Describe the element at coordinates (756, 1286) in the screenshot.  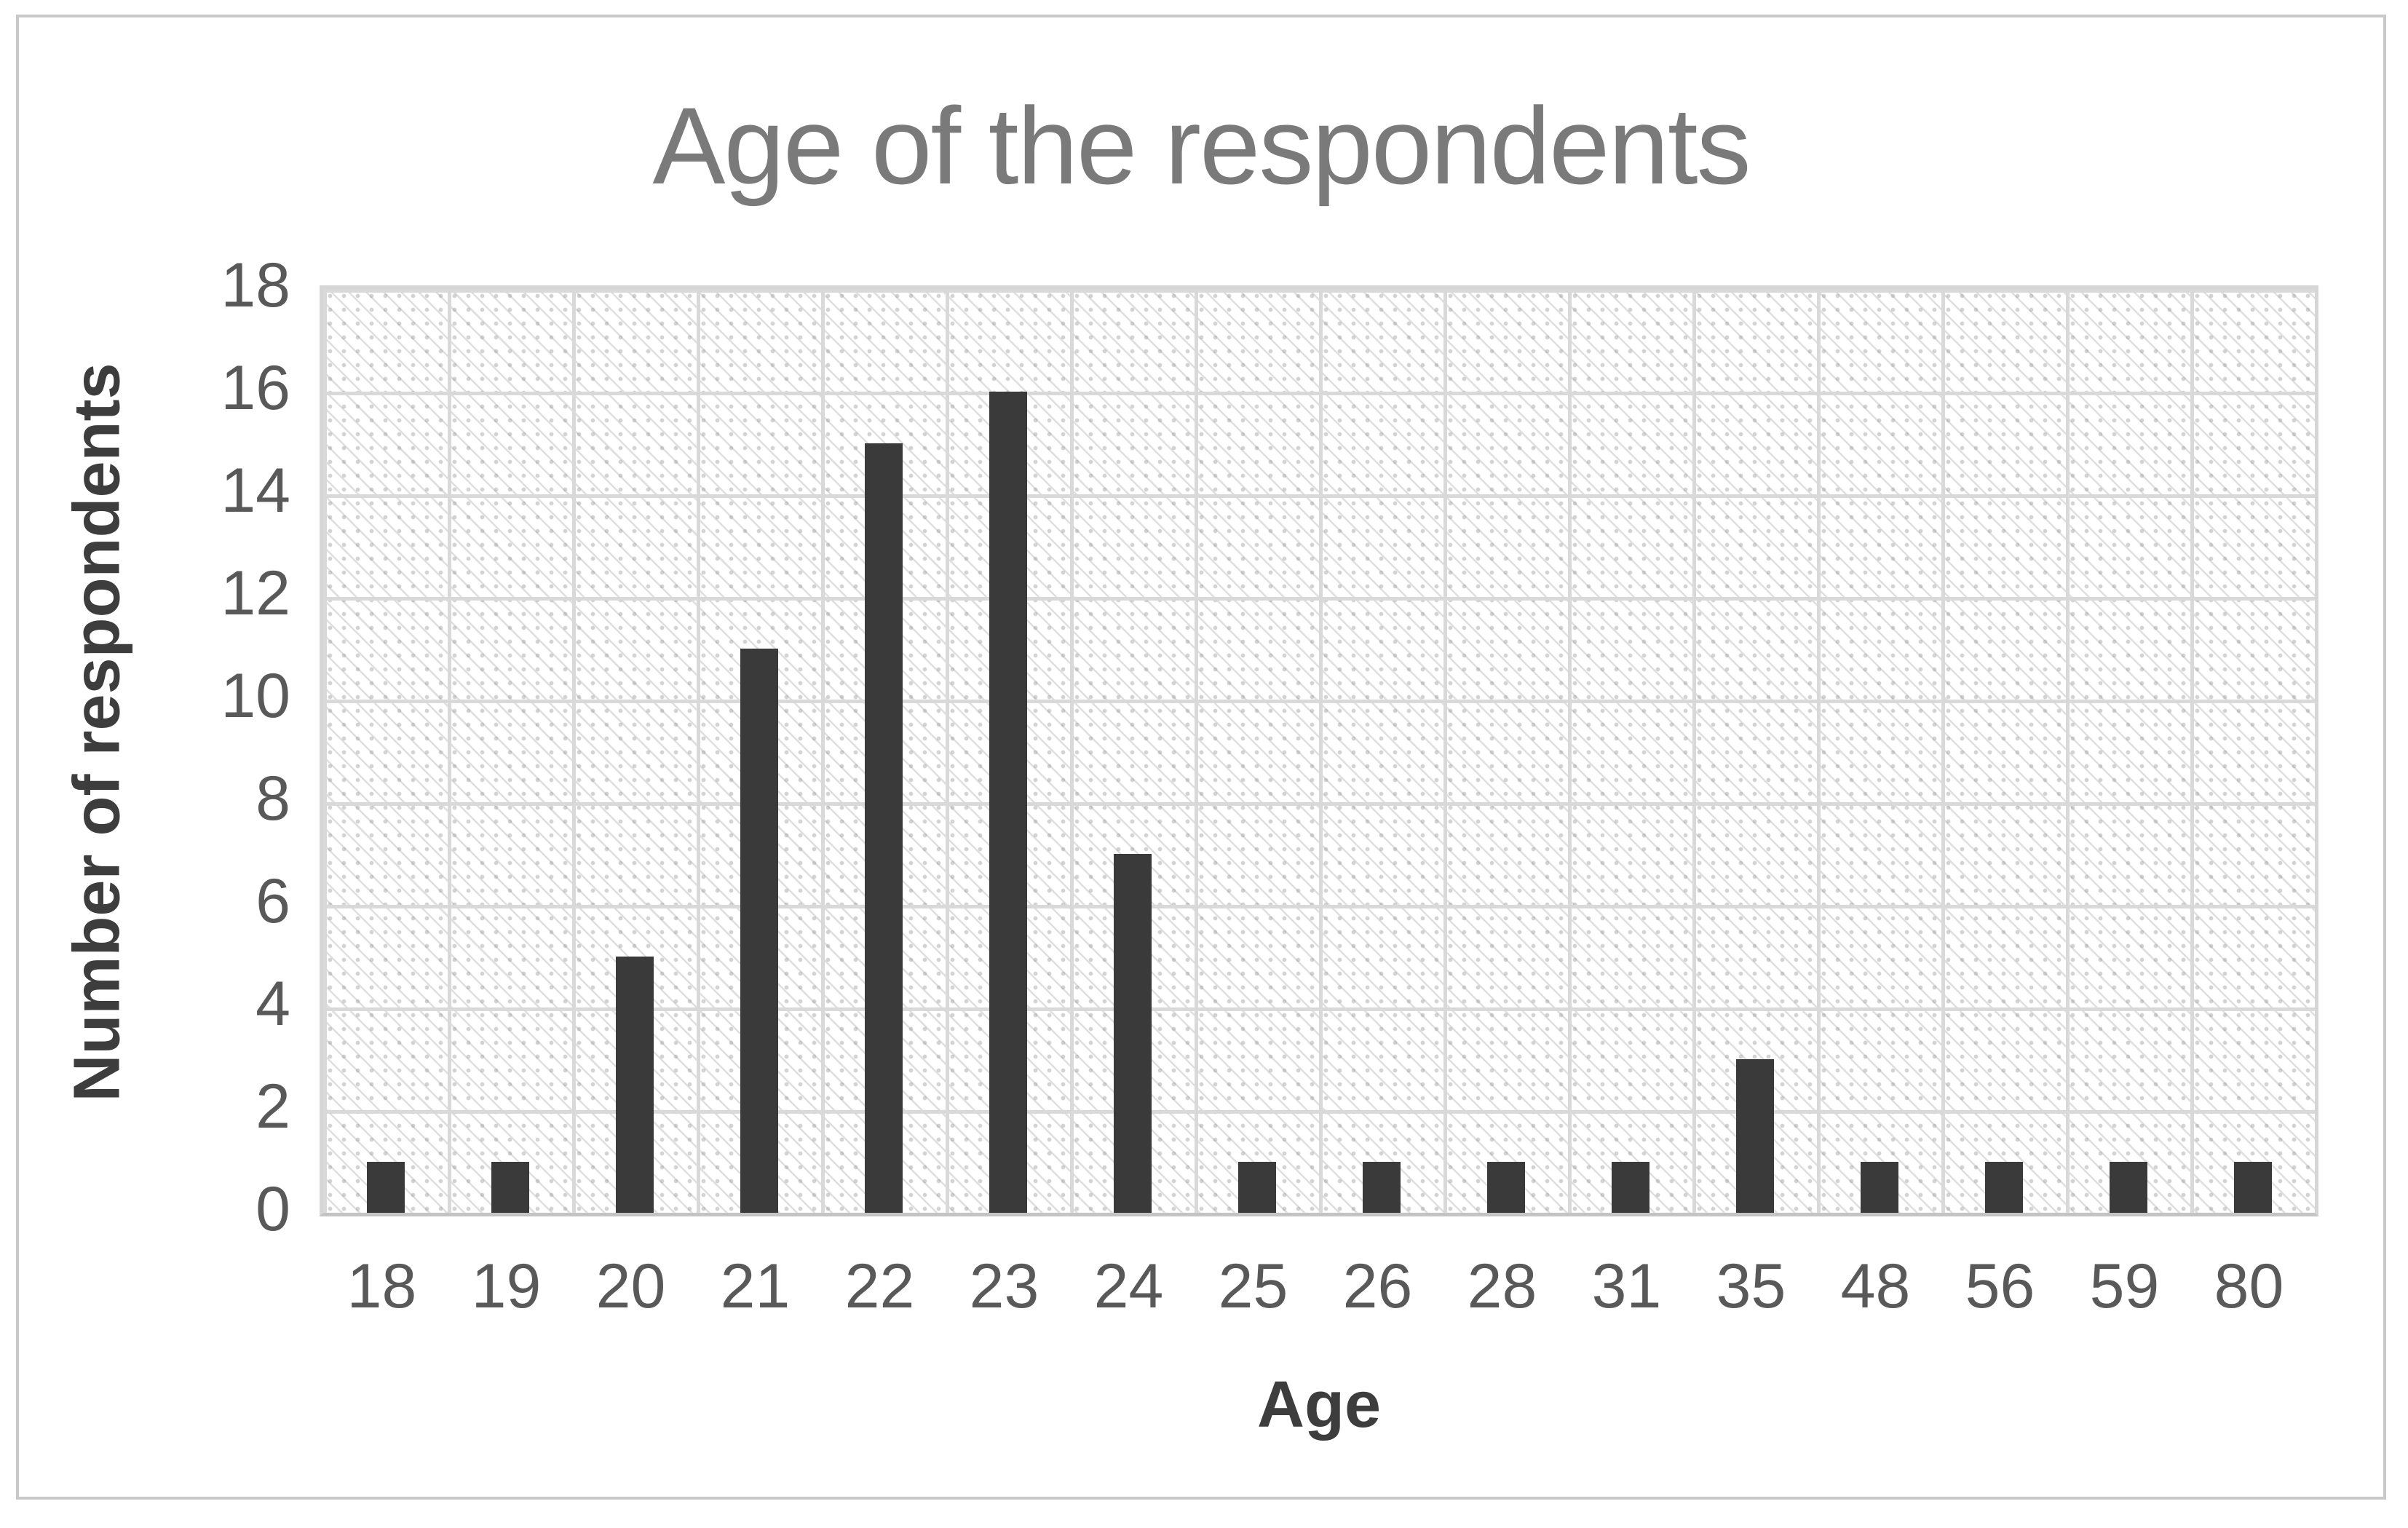
I see `x-tick-label-21: 21` at that location.